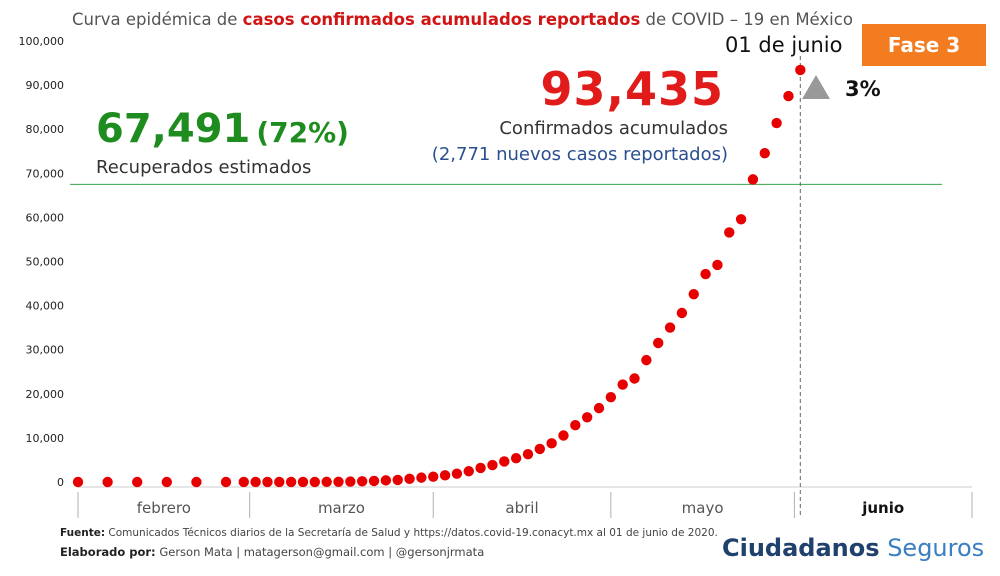  I want to click on recovered-percent: (72%), so click(302, 132).